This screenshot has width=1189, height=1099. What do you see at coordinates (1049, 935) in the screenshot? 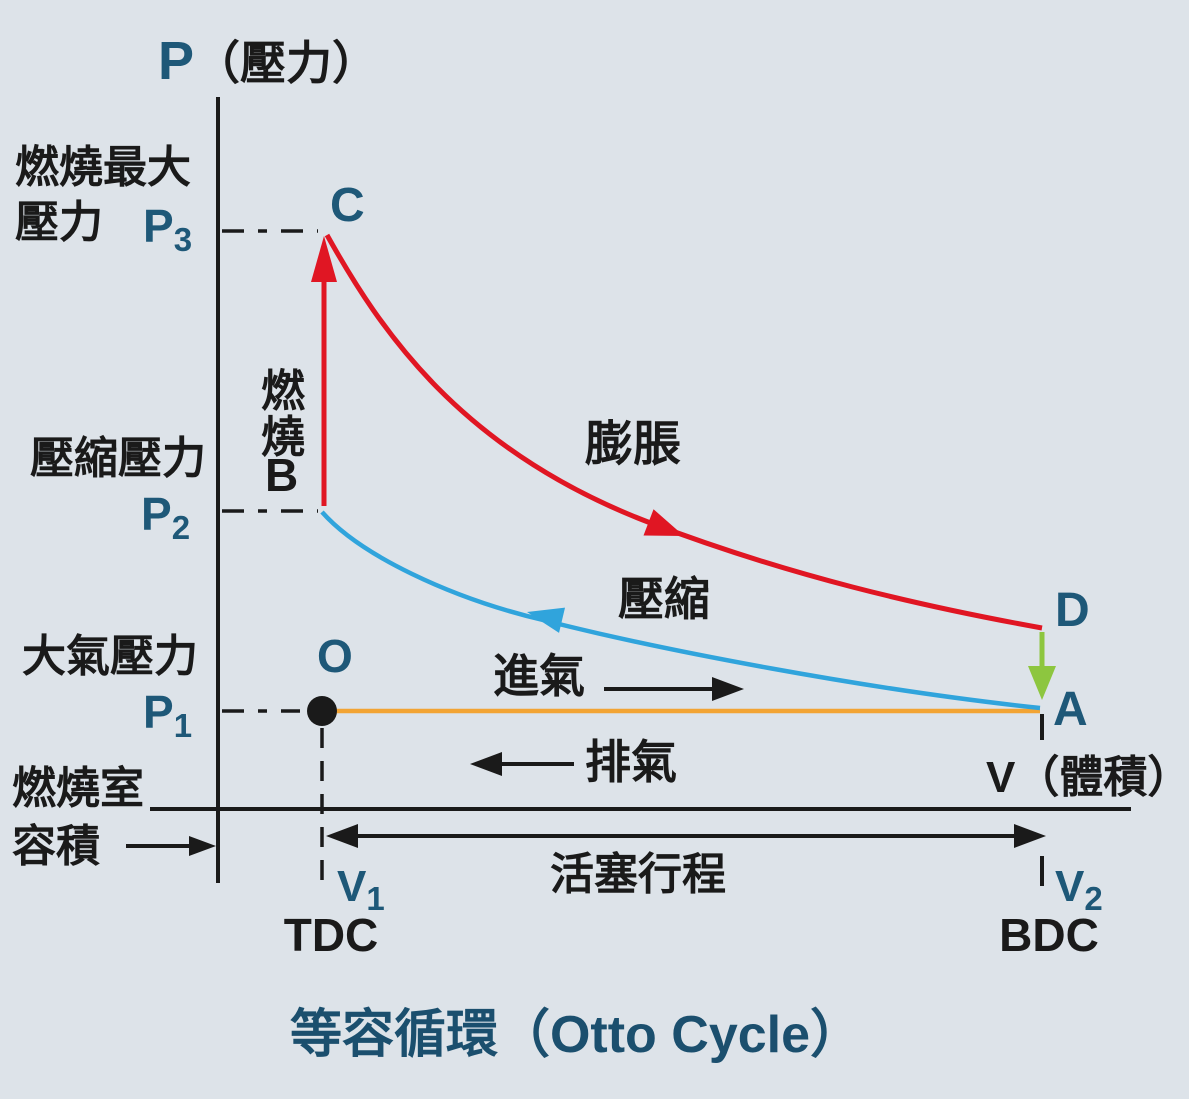
I see `bdc-label: BDC` at bounding box center [1049, 935].